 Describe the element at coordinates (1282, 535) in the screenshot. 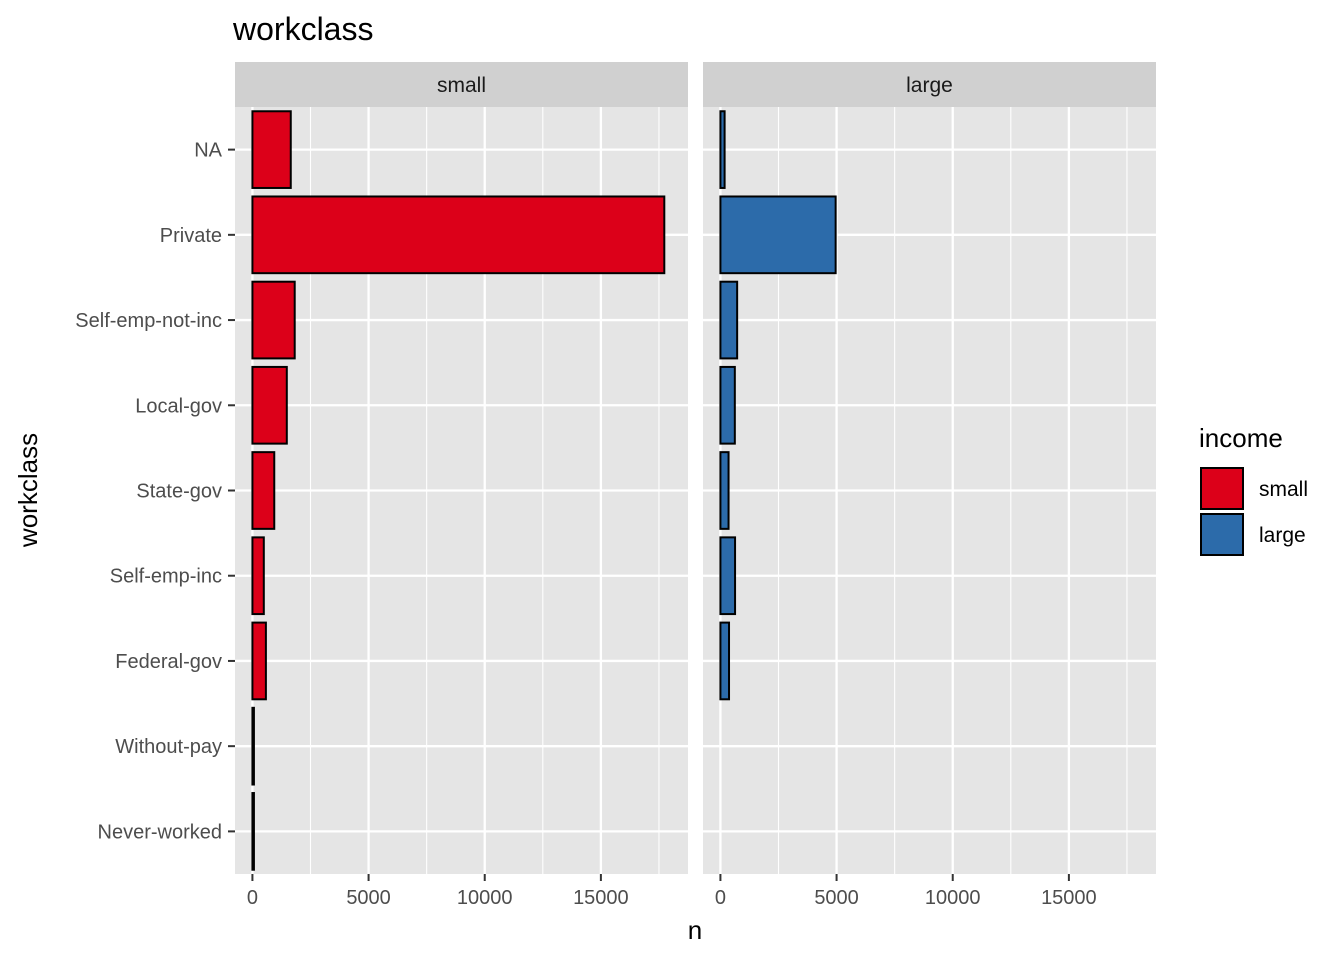

I see `legend-label-large: large` at that location.